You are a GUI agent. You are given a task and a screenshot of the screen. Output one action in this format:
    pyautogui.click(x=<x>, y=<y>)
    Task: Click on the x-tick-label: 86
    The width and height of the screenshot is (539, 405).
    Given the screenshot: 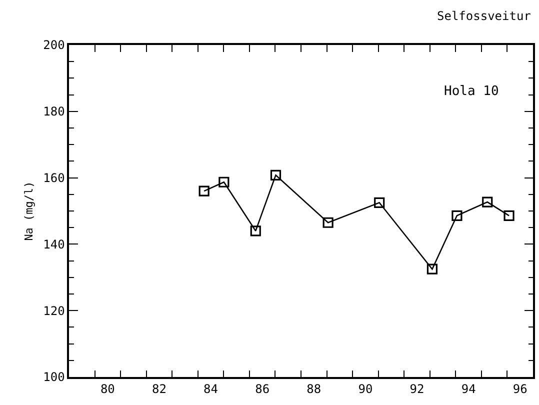 What is the action you would take?
    pyautogui.click(x=262, y=389)
    